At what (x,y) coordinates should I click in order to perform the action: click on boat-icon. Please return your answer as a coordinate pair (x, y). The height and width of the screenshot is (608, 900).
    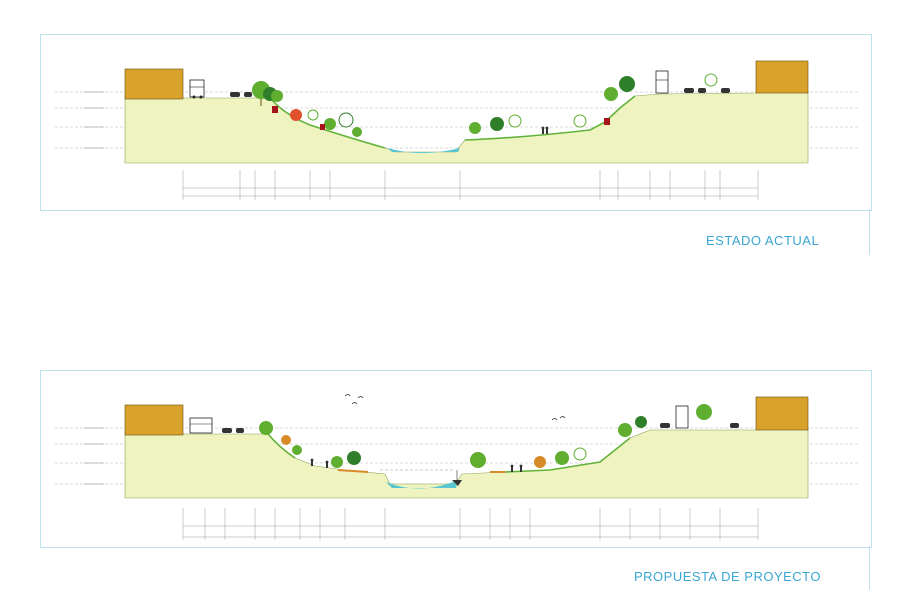
    Looking at the image, I should click on (457, 478).